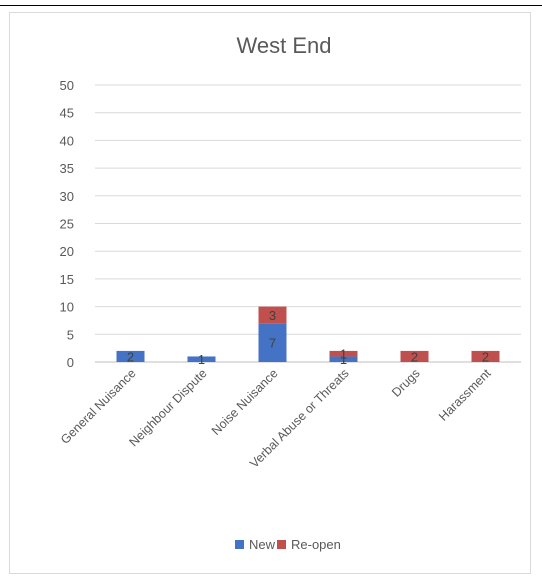  Describe the element at coordinates (262, 544) in the screenshot. I see `legend-label-new: New` at that location.